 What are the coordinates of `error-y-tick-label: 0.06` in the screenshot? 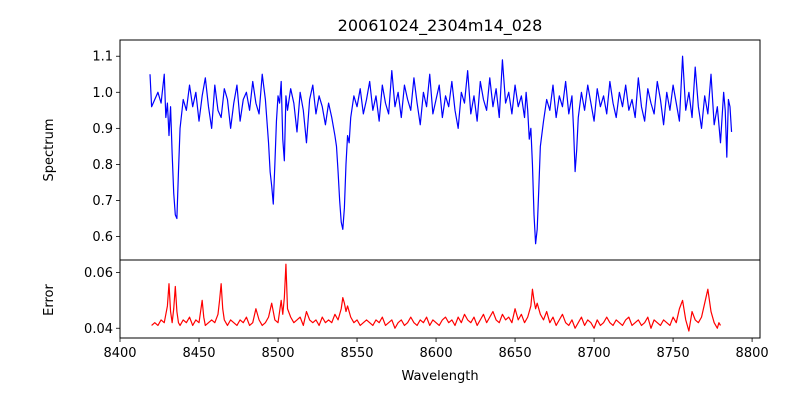 It's located at (98, 273).